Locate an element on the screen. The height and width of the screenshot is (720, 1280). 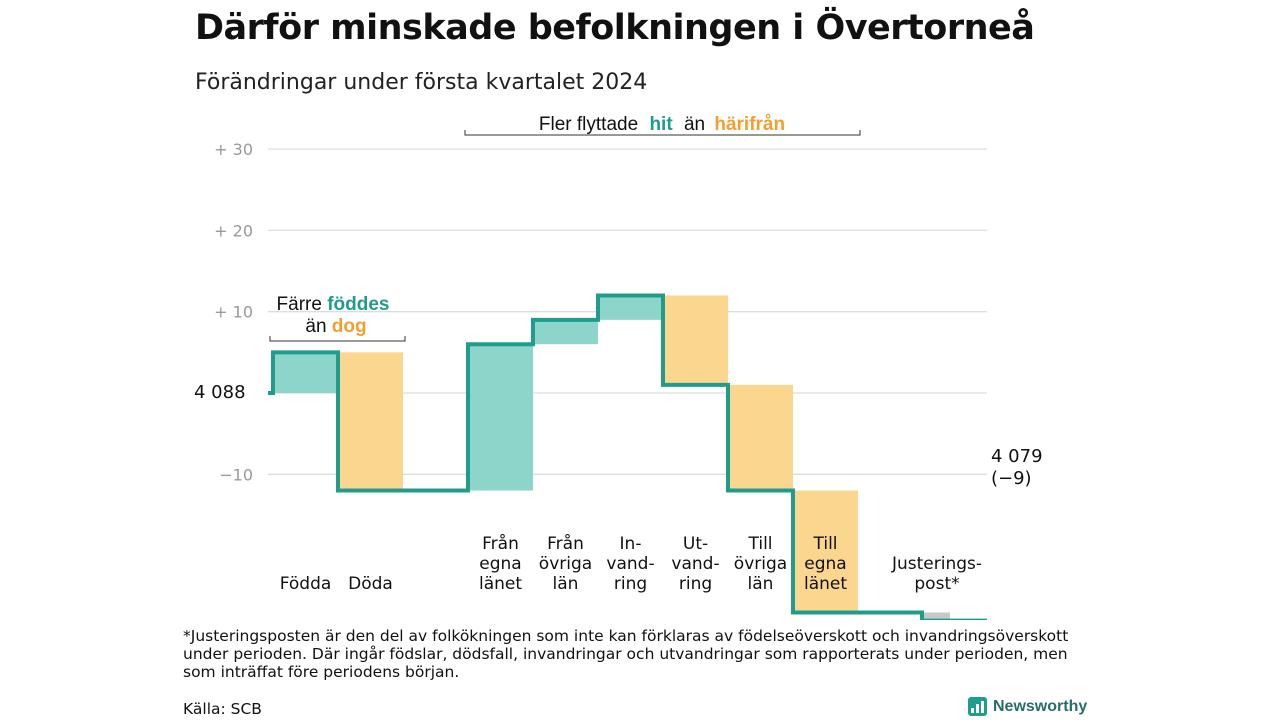
migration-annotation: Fler flyttade hit än härifrån is located at coordinates (662, 125).